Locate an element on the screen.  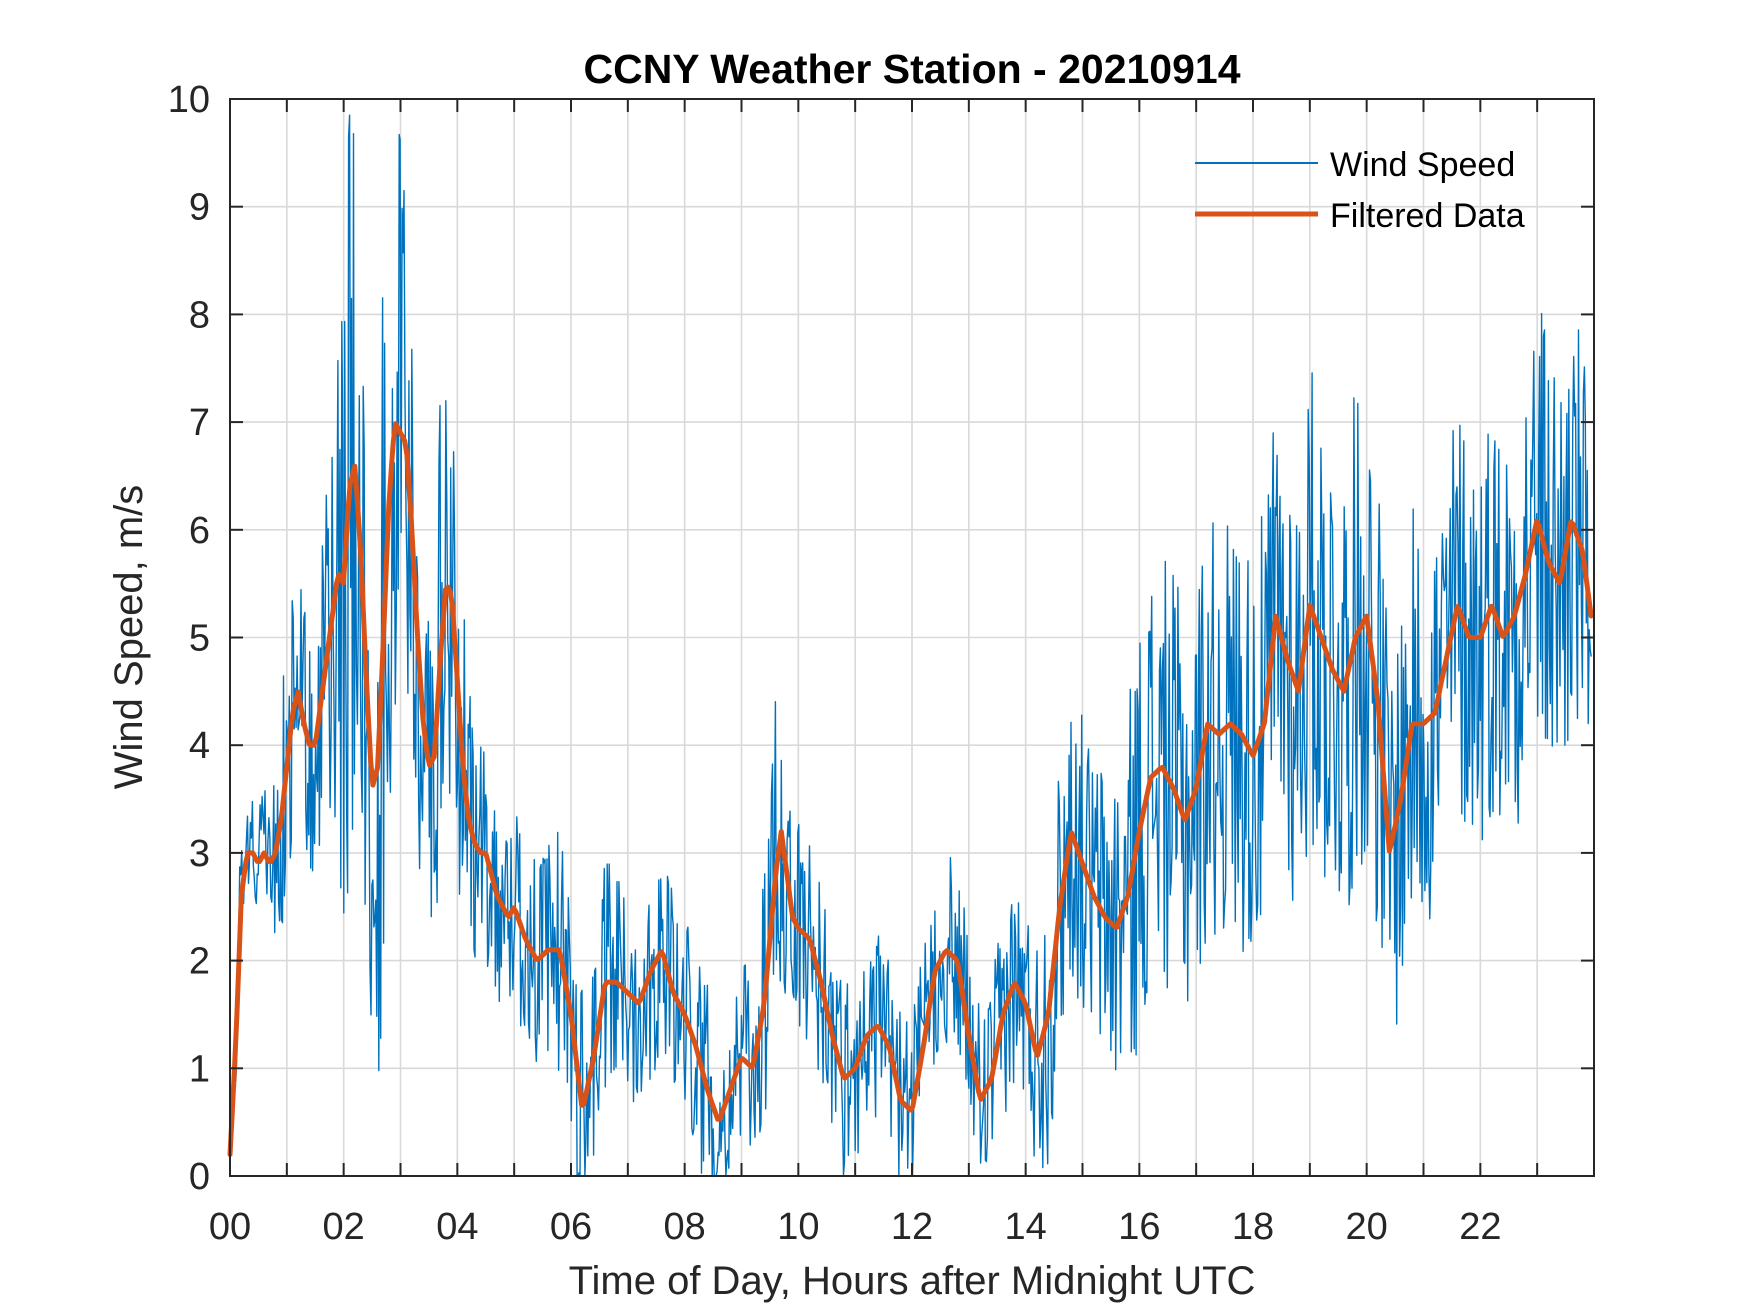
x-tick-label: 06 is located at coordinates (571, 1227).